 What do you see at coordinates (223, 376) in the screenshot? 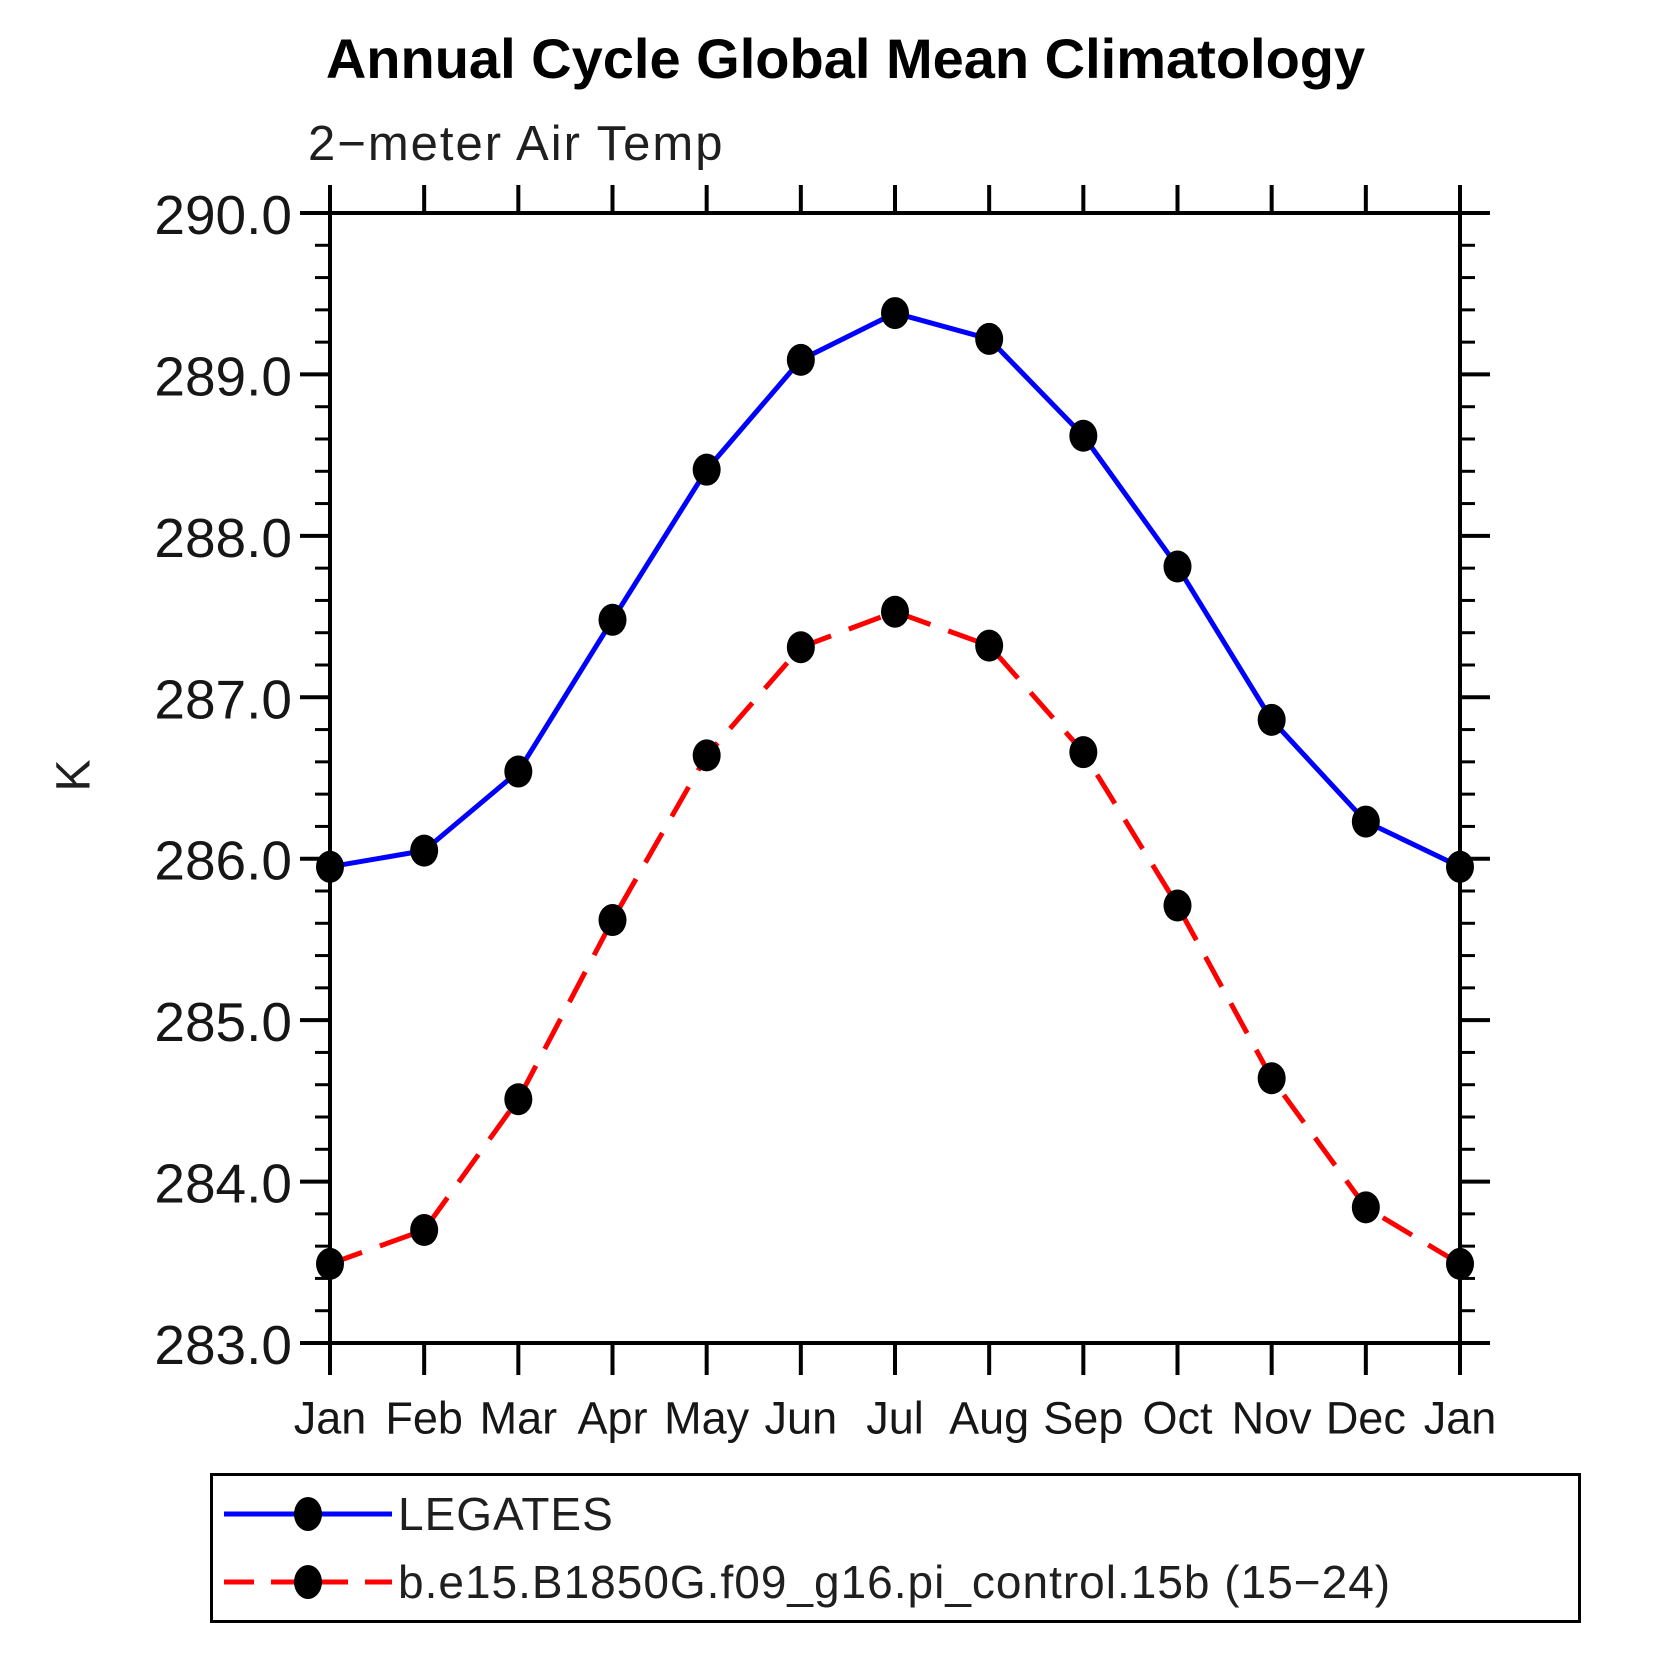
I see `y-tick-label: 289.0` at bounding box center [223, 376].